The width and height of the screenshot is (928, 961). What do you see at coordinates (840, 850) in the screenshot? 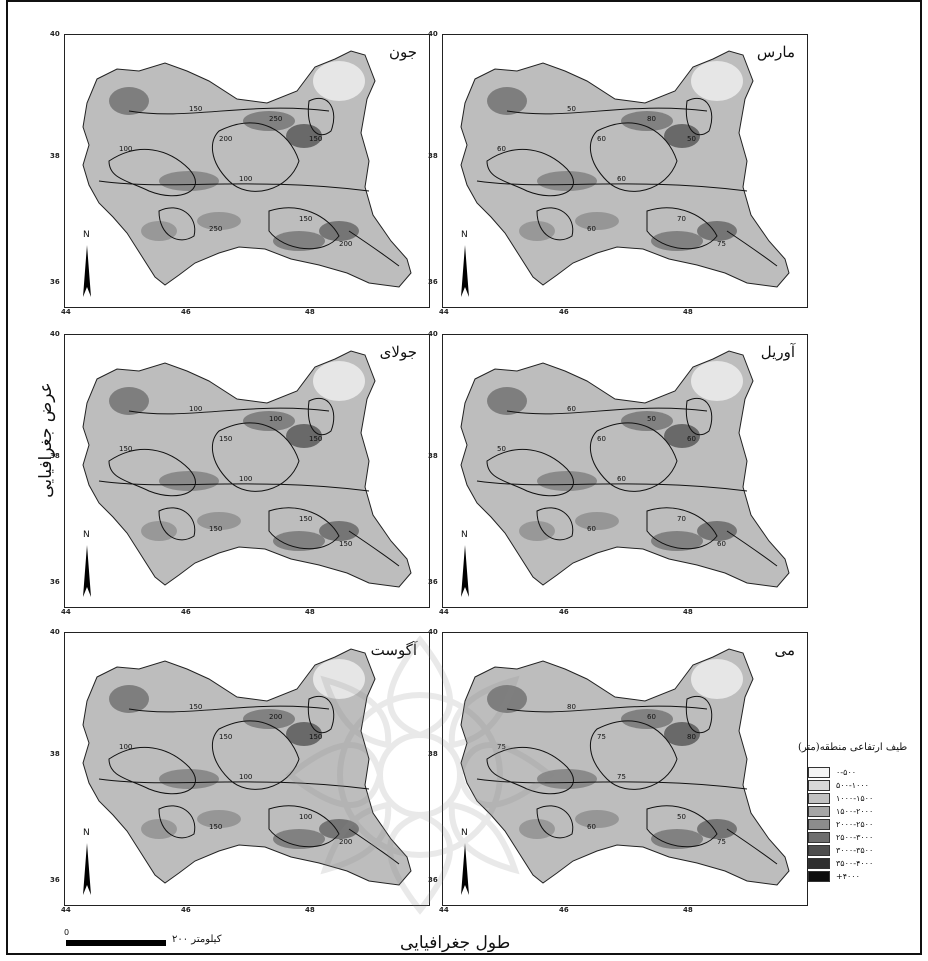
I see `legend-row: ۳۰۰۰-۳۵۰۰` at bounding box center [840, 850].